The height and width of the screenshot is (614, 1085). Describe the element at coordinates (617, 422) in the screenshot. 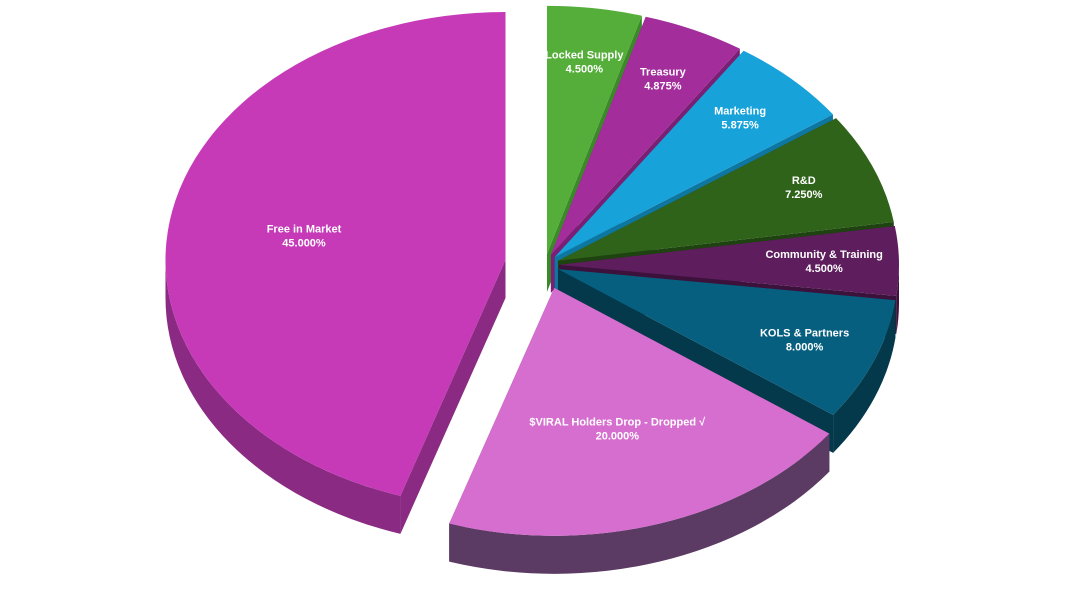

I see `slice-label-viral-holders-drop-dropped: $VIRAL Holders Drop - Dropped √` at that location.